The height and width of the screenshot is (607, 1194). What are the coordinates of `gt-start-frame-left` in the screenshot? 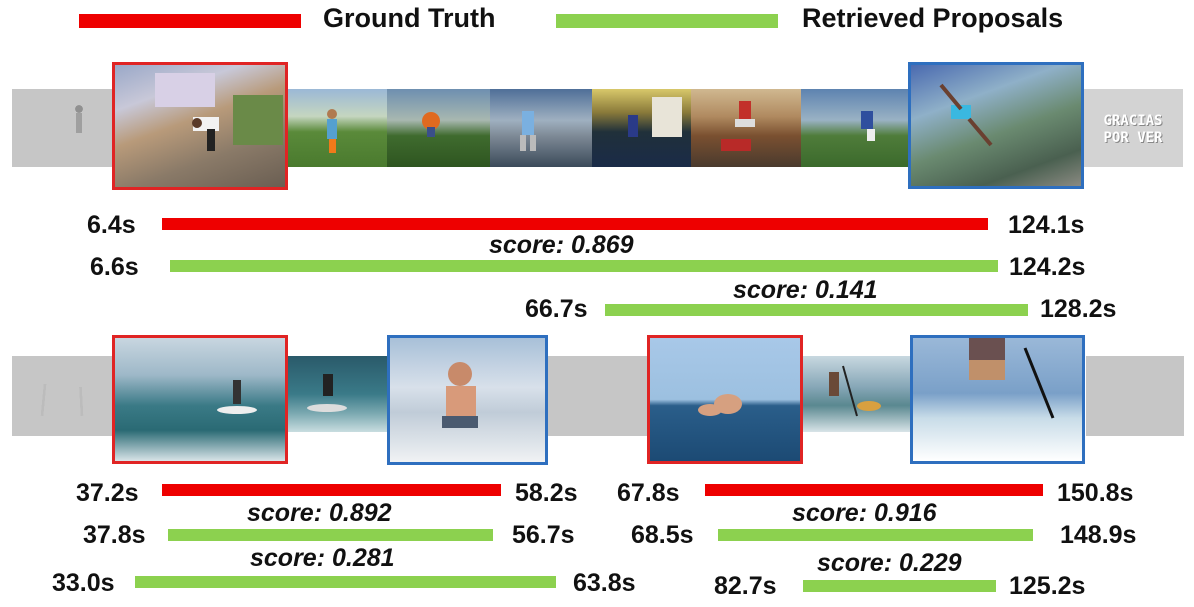 It's located at (200, 399).